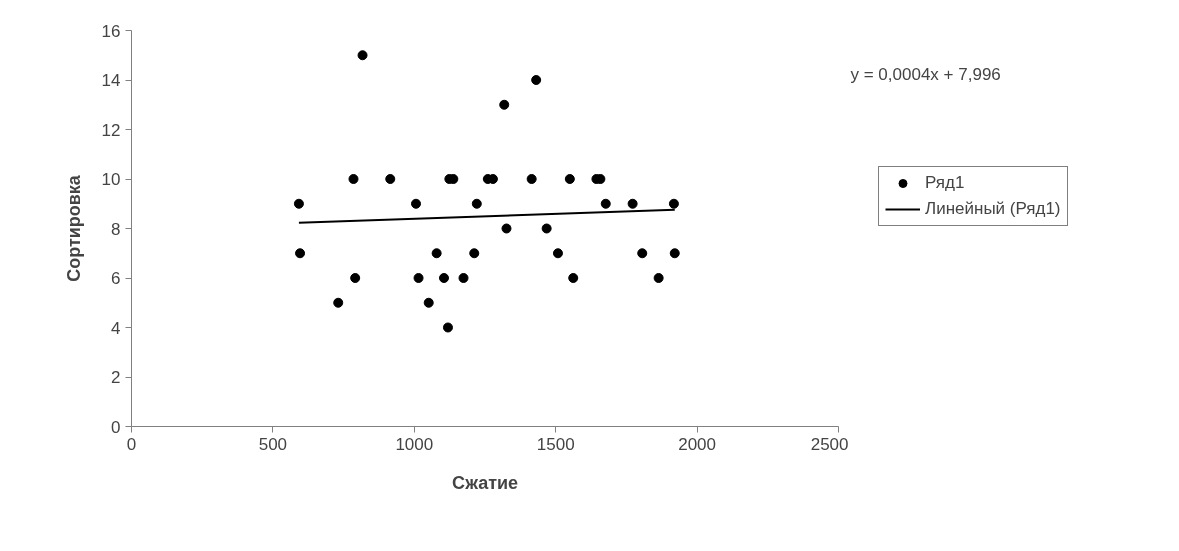  I want to click on x-axis-title: Сжатие, so click(485, 482).